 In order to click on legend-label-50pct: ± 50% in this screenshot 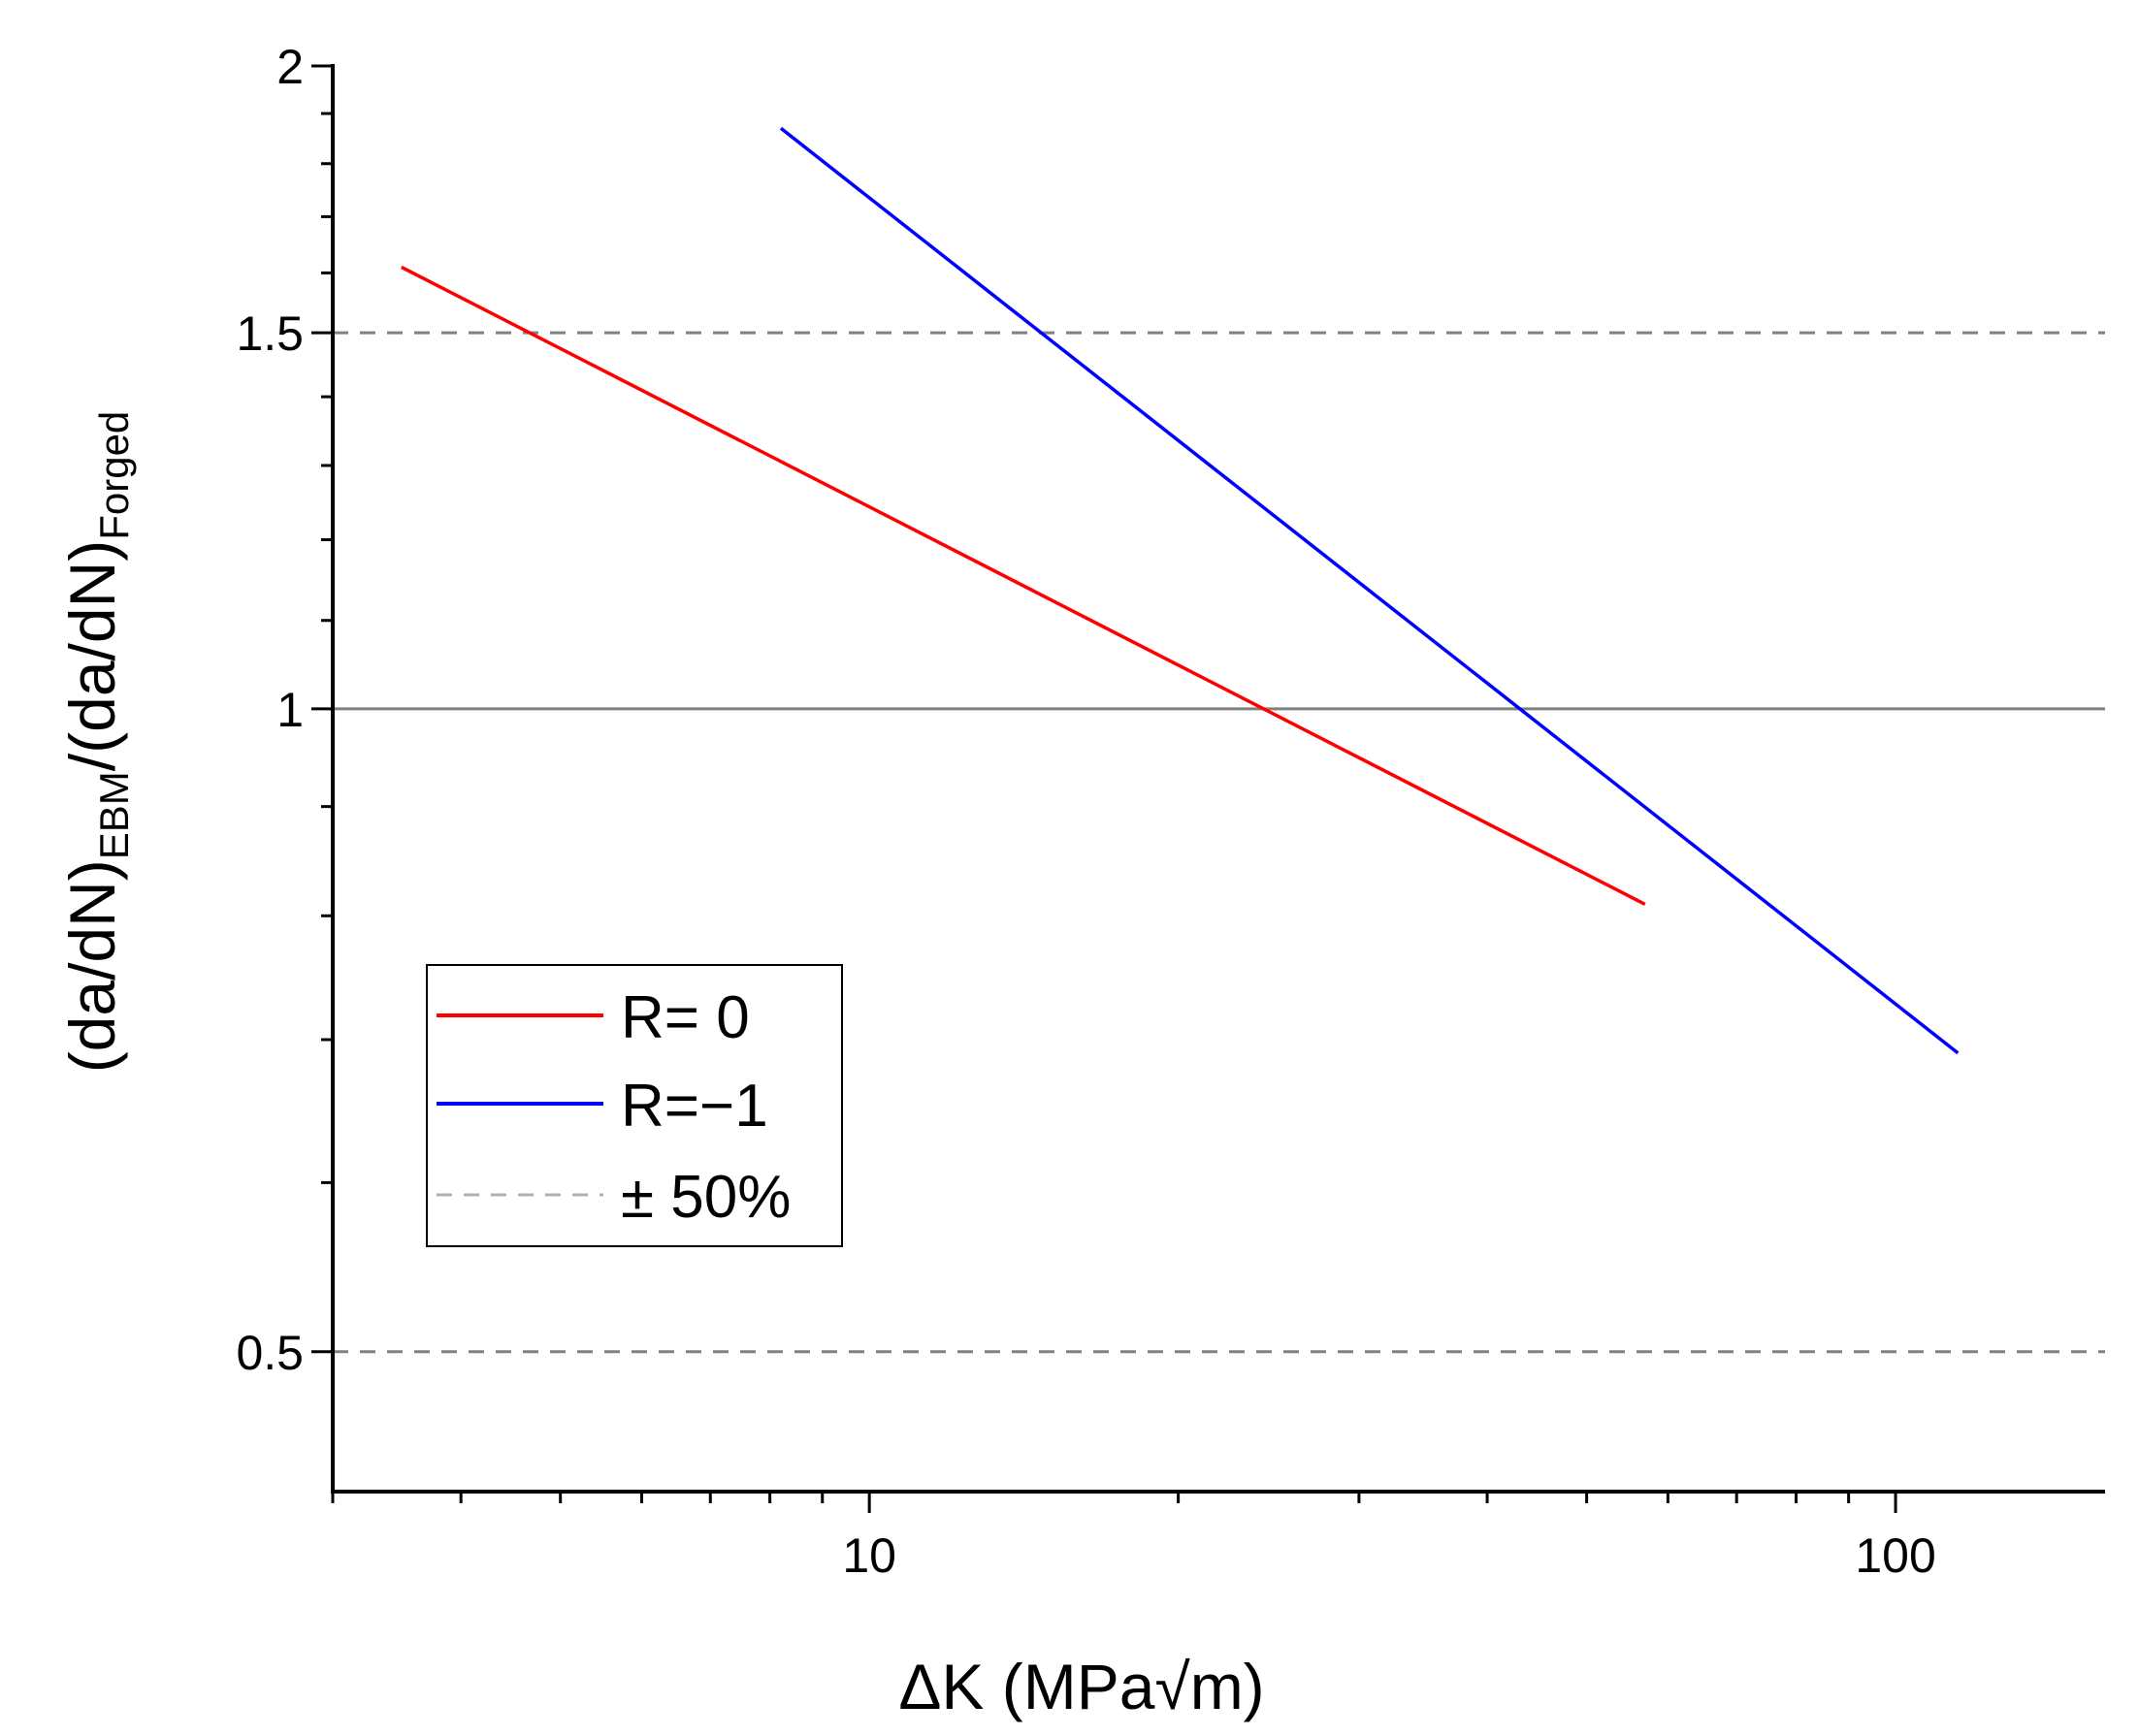, I will do `click(706, 1197)`.